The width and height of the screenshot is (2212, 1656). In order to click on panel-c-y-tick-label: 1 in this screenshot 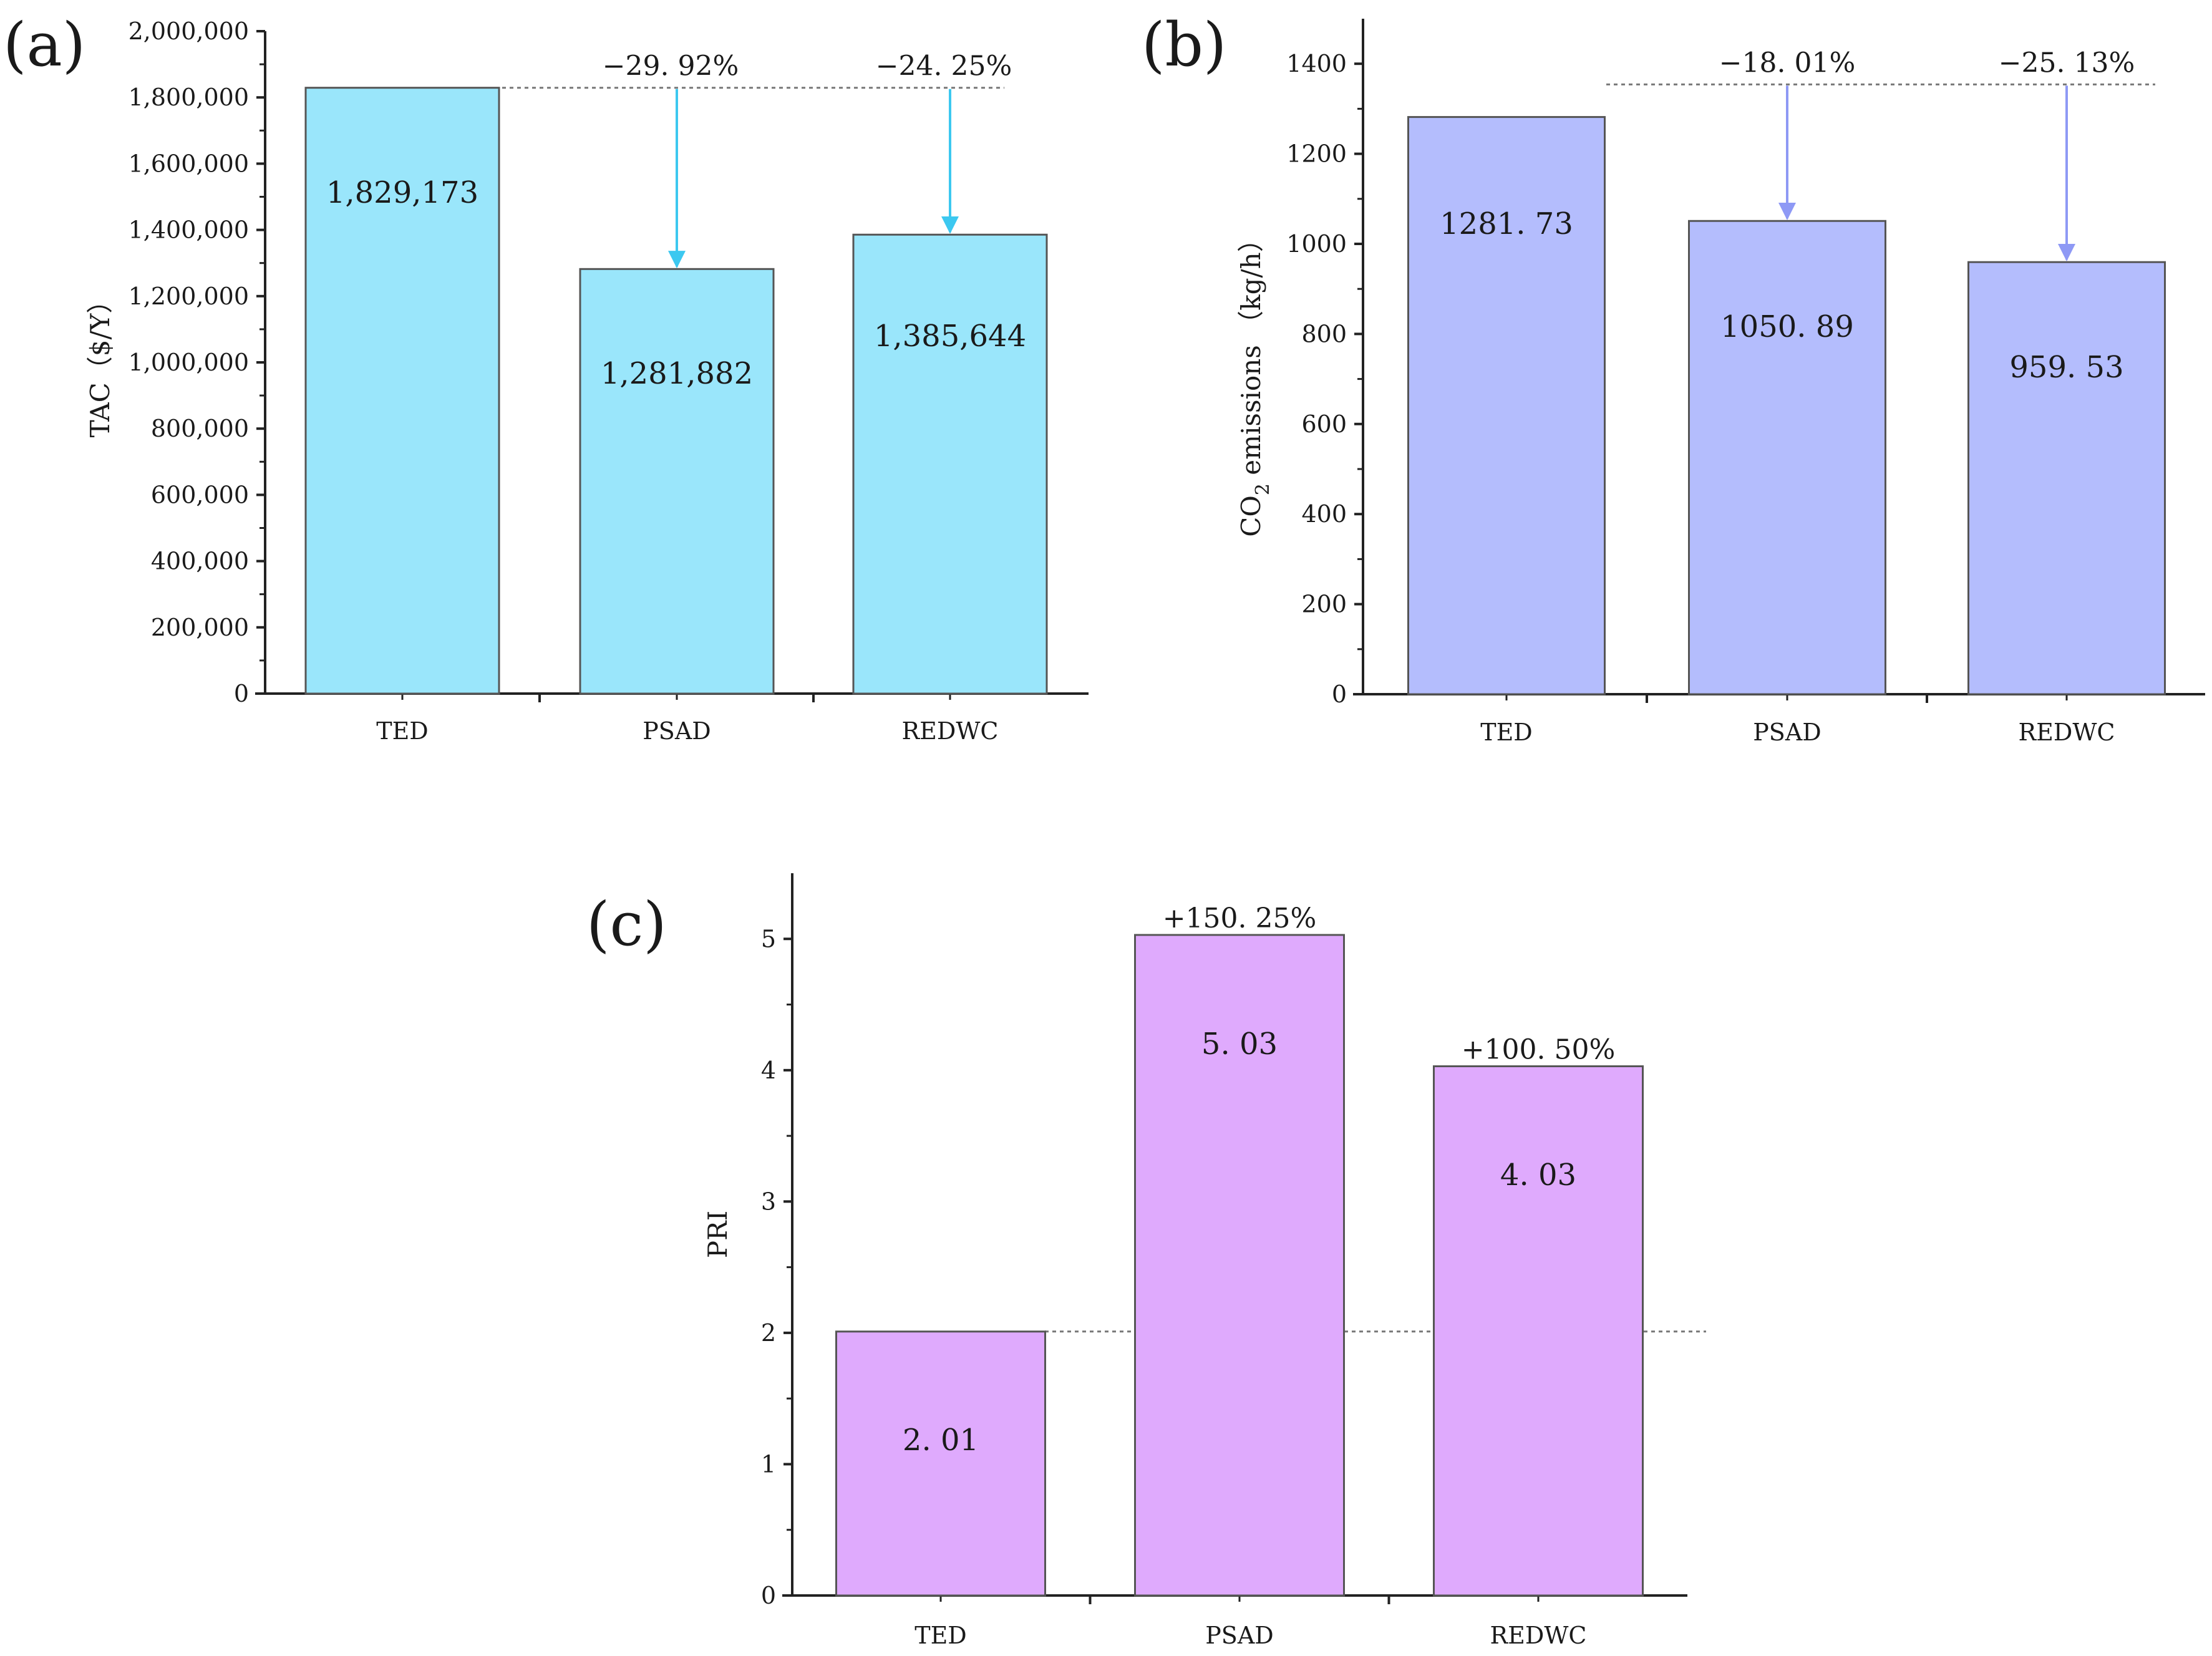, I will do `click(768, 1464)`.